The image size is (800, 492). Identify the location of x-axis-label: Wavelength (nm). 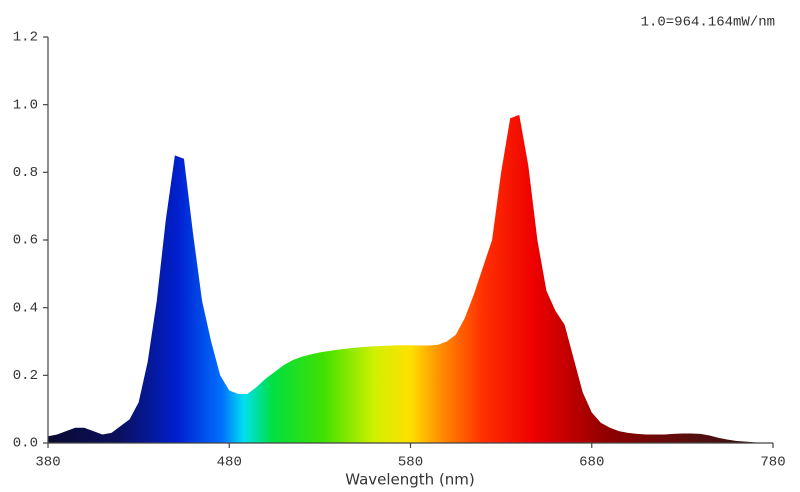
(410, 480).